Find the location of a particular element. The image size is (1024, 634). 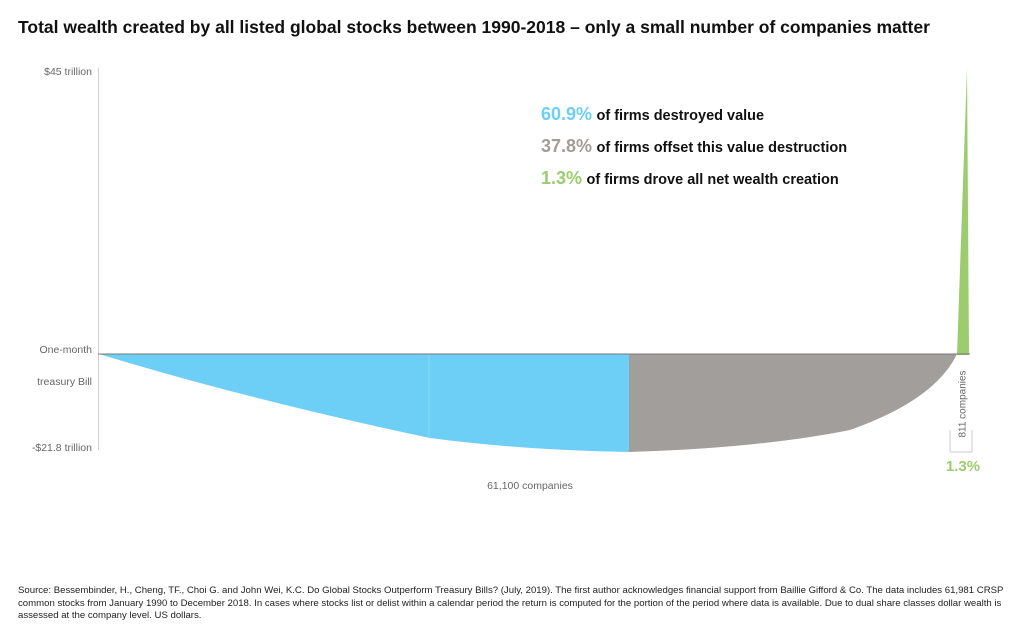

legend-item-destroyed: 60.9% of firms destroyed value is located at coordinates (652, 114).